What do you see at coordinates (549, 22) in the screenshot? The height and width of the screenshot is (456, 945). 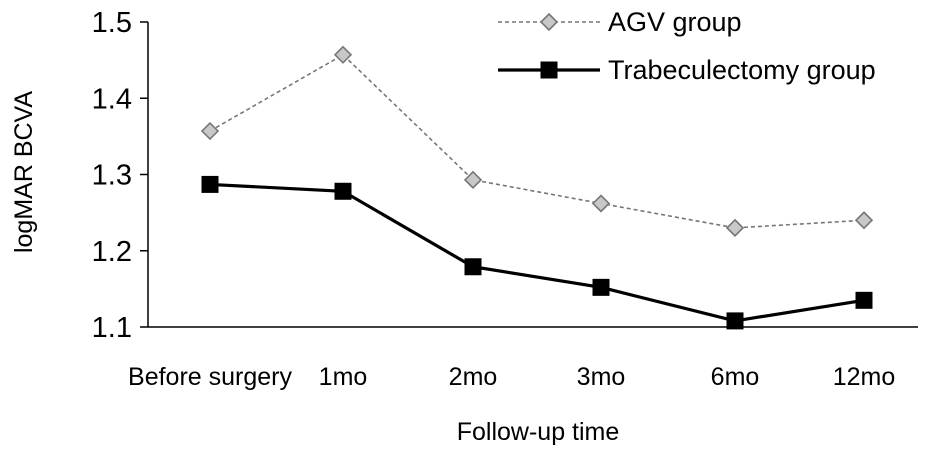 I see `legend-marker-diamond` at bounding box center [549, 22].